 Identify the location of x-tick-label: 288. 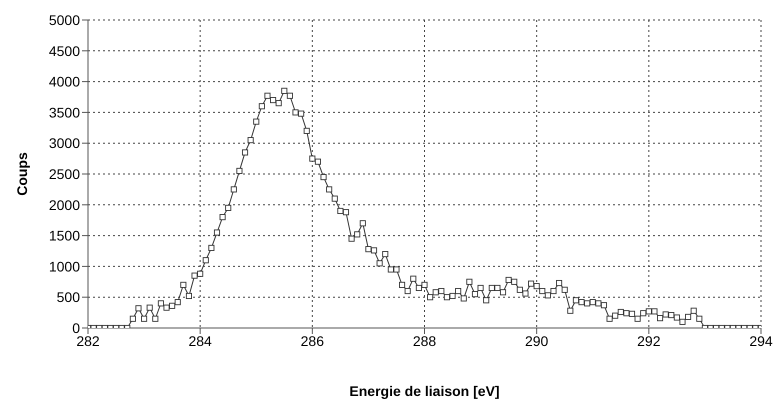
(424, 340).